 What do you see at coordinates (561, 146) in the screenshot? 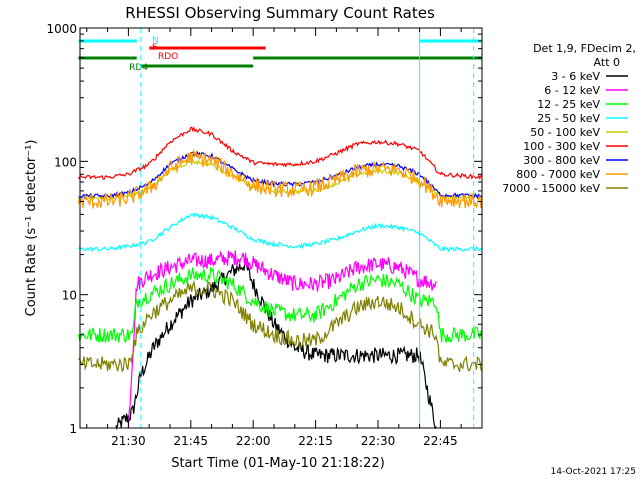
I see `legend-entry-label: 100 - 300 keV` at bounding box center [561, 146].